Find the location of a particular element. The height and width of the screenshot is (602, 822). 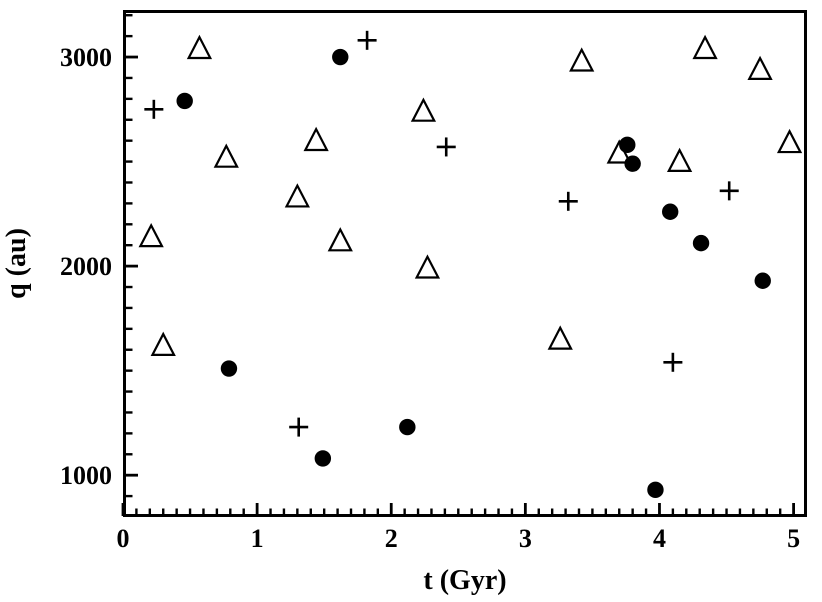

x-tick-label: 1 is located at coordinates (257, 538).